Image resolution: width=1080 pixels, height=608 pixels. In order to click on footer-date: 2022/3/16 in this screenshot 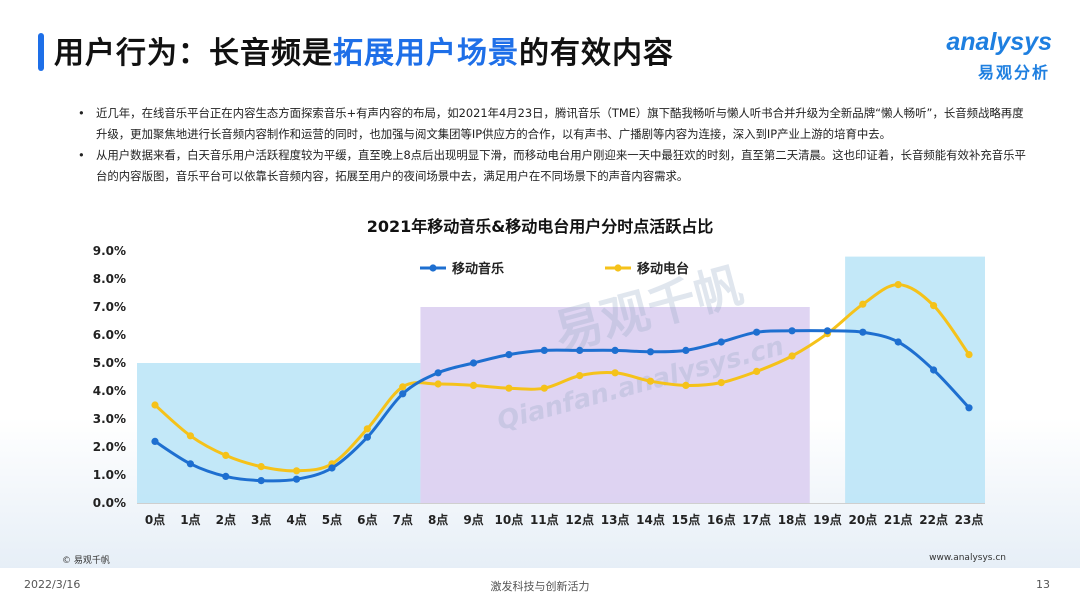, I will do `click(52, 584)`.